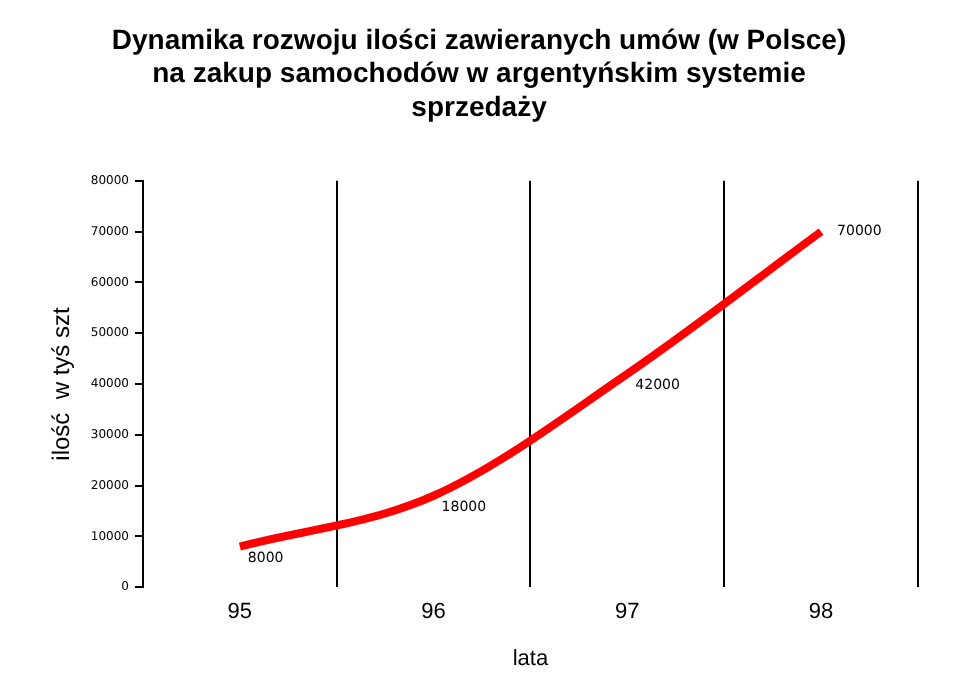 This screenshot has width=954, height=688. Describe the element at coordinates (627, 612) in the screenshot. I see `x-tick-label: 97` at that location.